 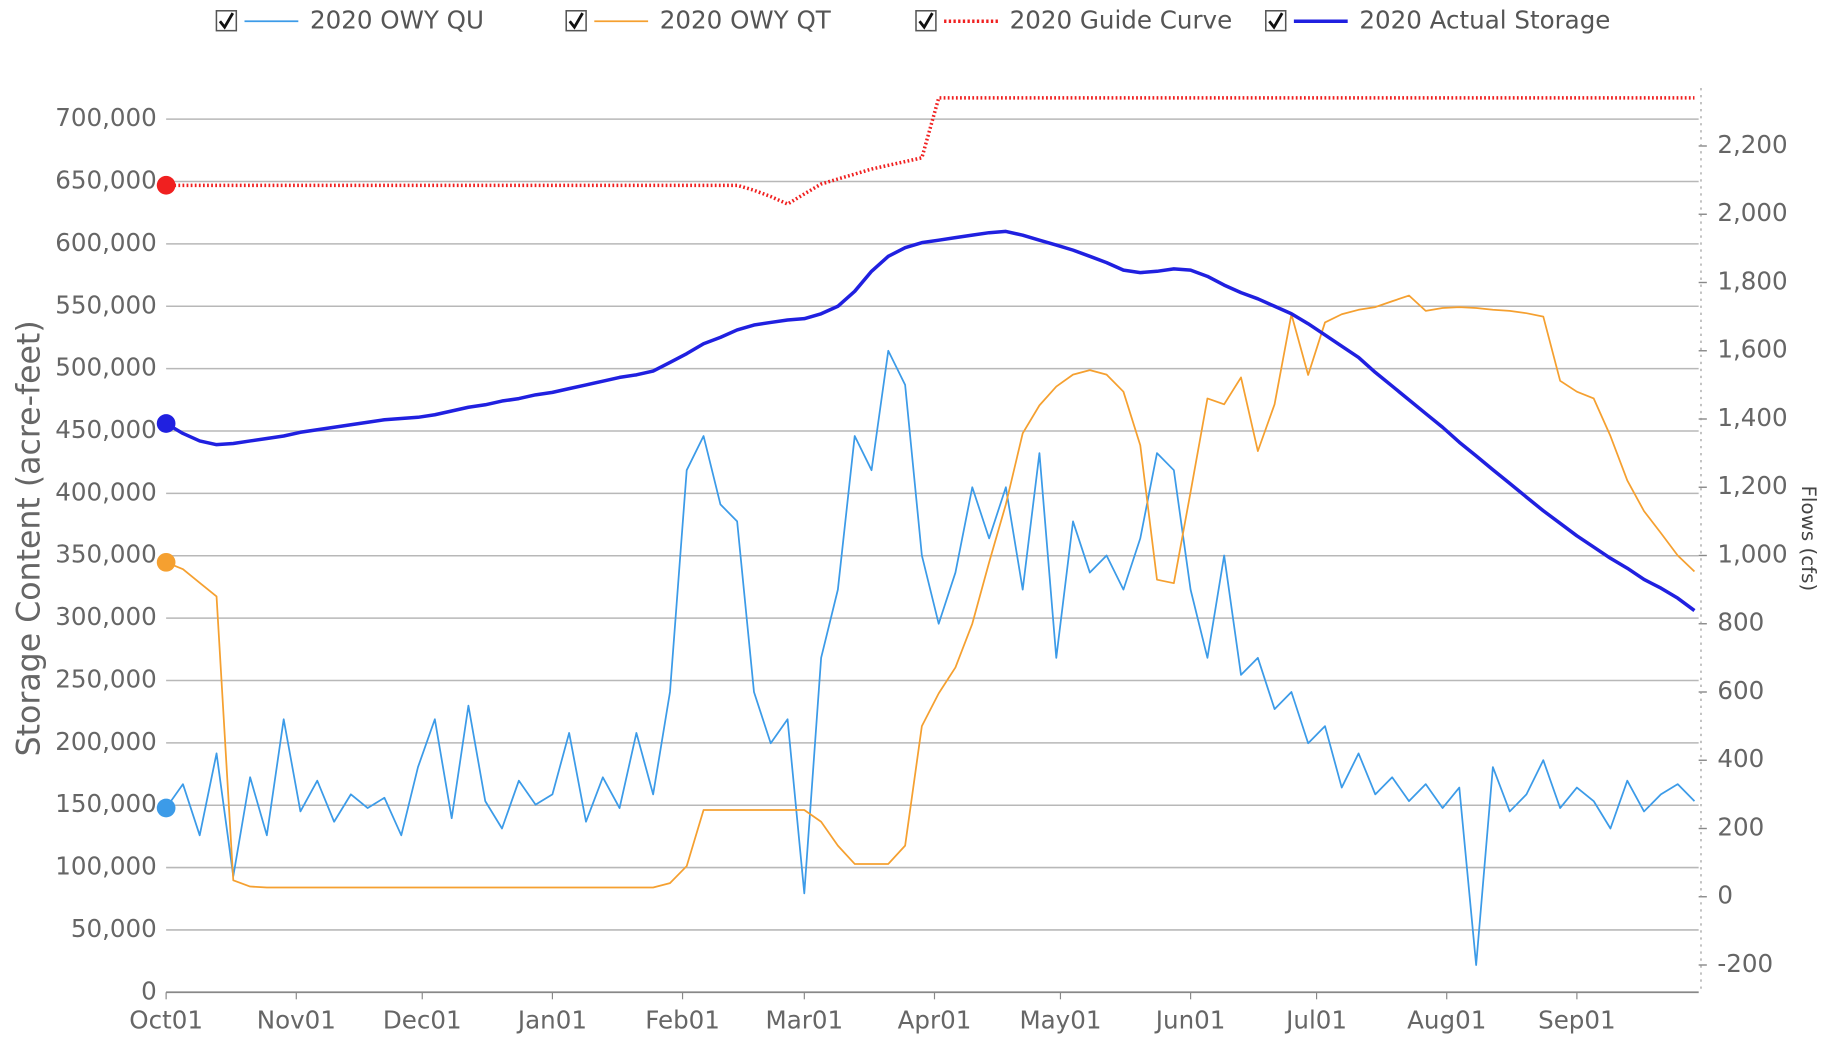 I want to click on legend-item: 2020 OWY QU, so click(x=349, y=19).